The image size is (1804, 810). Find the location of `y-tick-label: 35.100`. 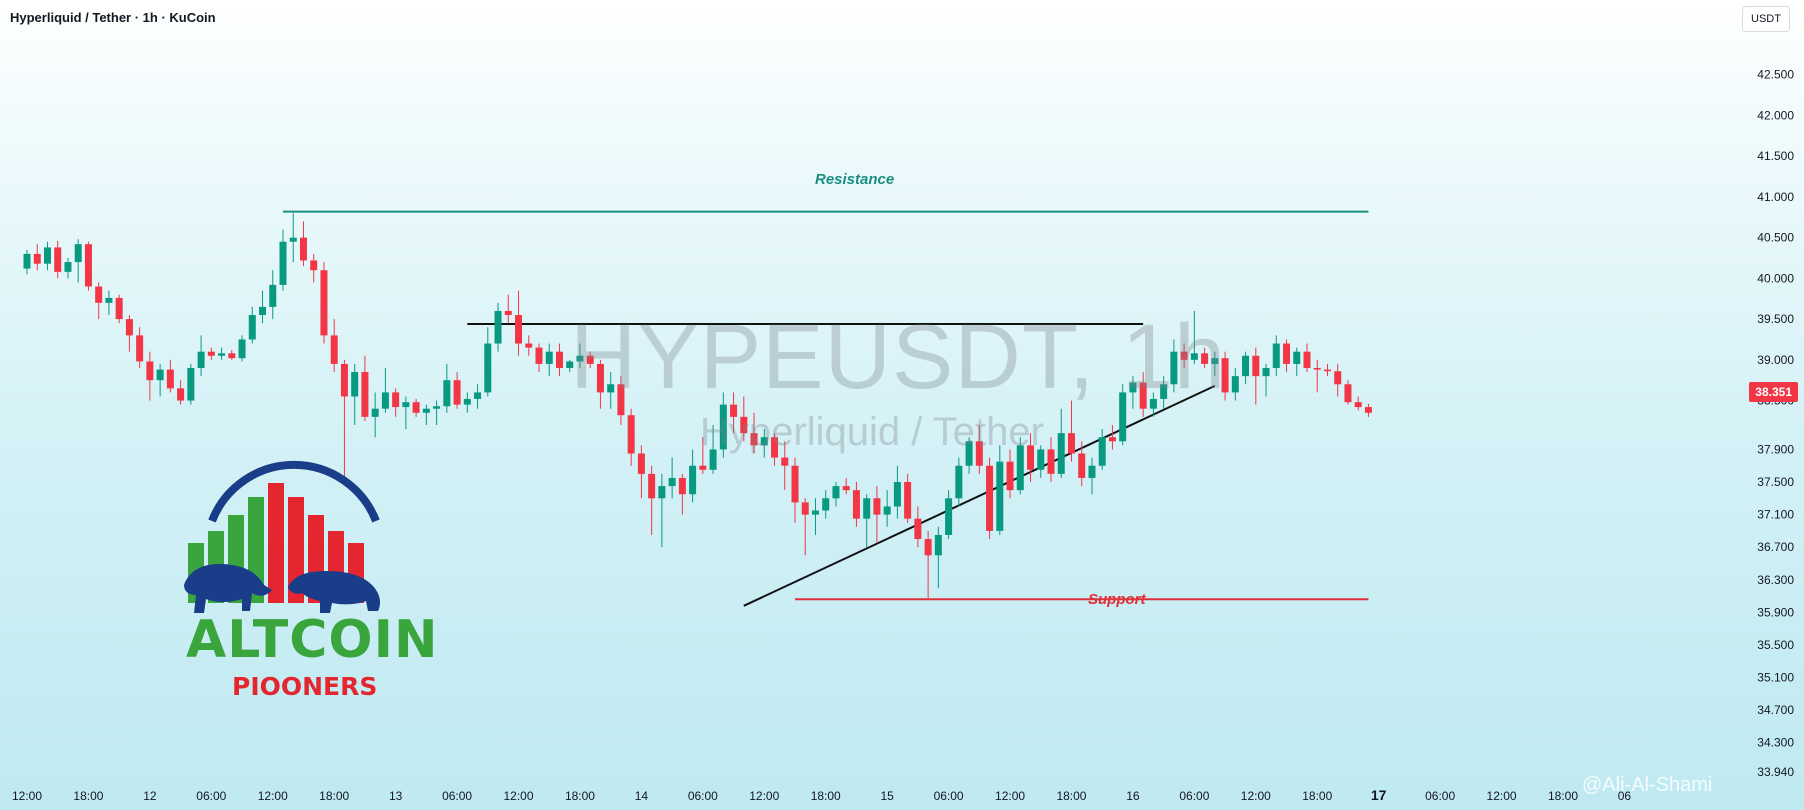

y-tick-label: 35.100 is located at coordinates (1775, 678).